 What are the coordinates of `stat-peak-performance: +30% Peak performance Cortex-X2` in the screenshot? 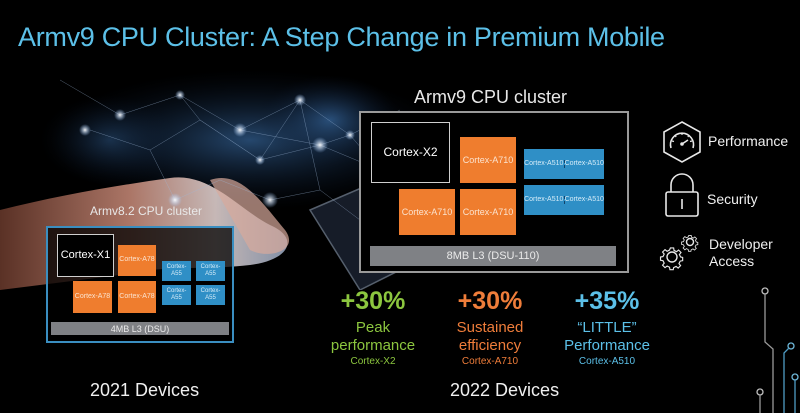 It's located at (373, 327).